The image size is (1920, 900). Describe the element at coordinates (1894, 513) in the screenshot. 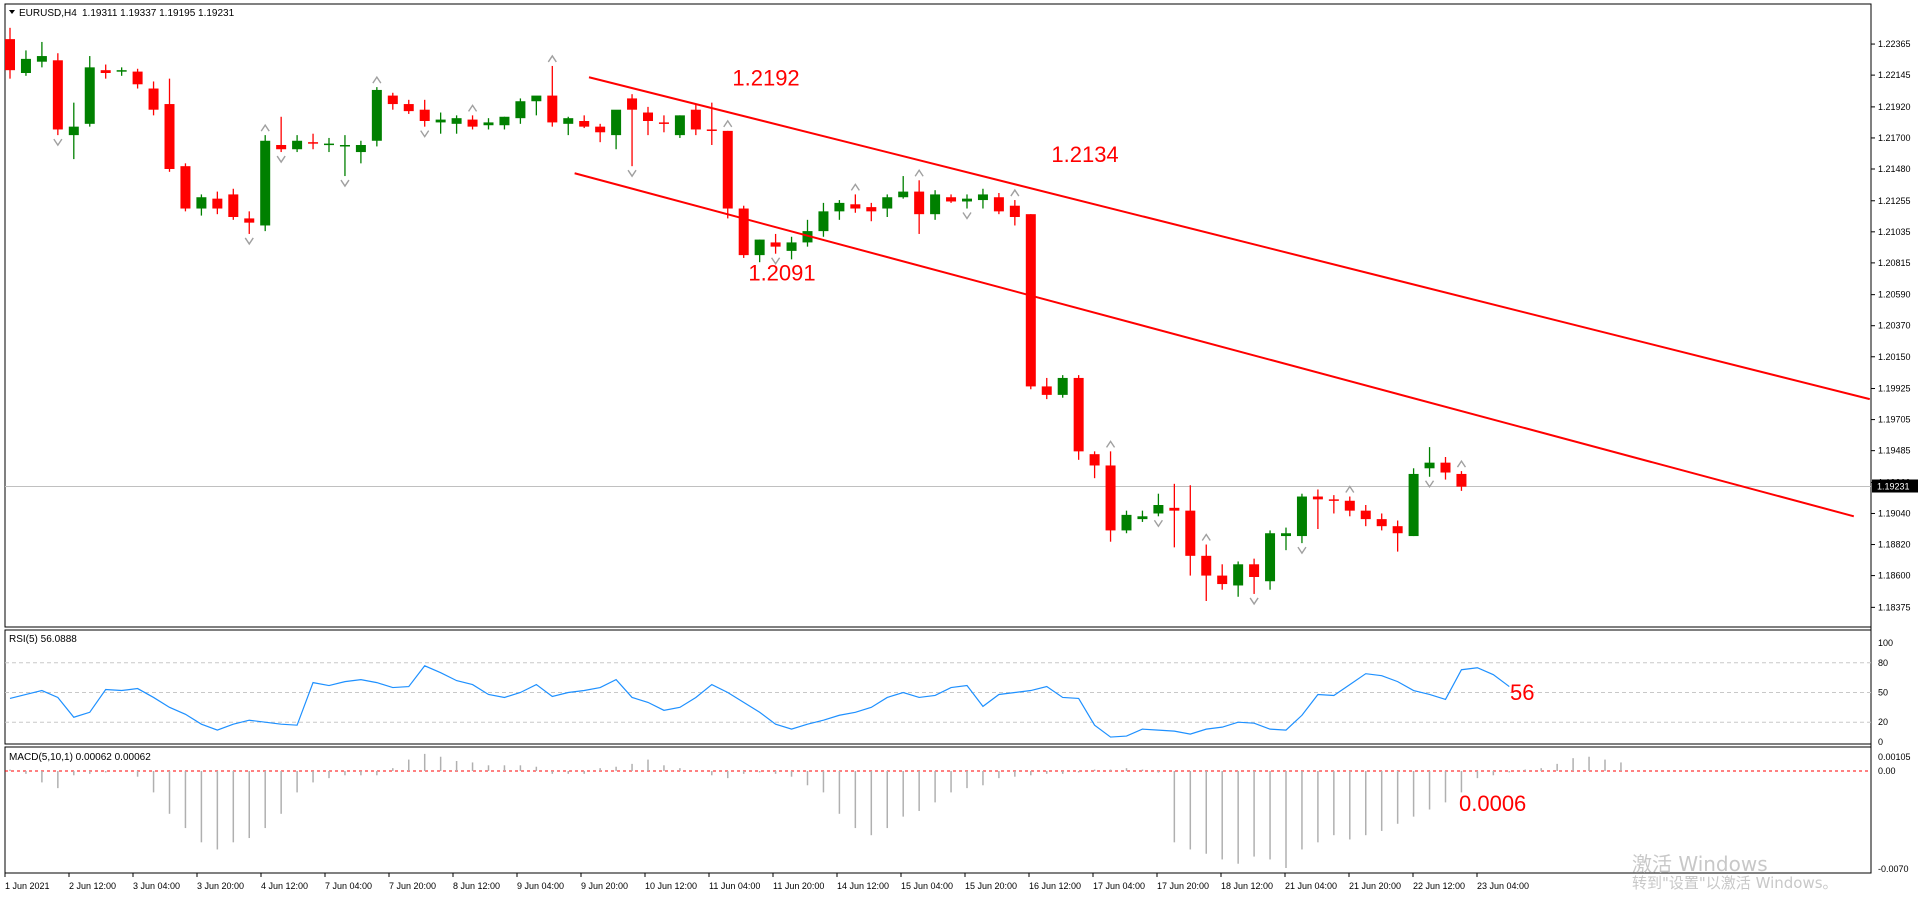

I see `price-tick-label: 1.19040` at that location.